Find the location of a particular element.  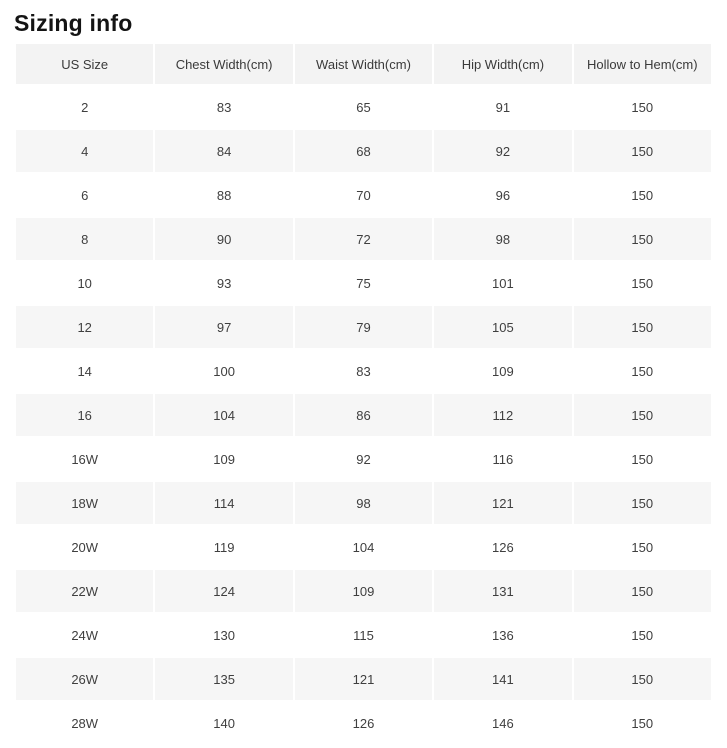

measurement-cell: 112 is located at coordinates (503, 415).